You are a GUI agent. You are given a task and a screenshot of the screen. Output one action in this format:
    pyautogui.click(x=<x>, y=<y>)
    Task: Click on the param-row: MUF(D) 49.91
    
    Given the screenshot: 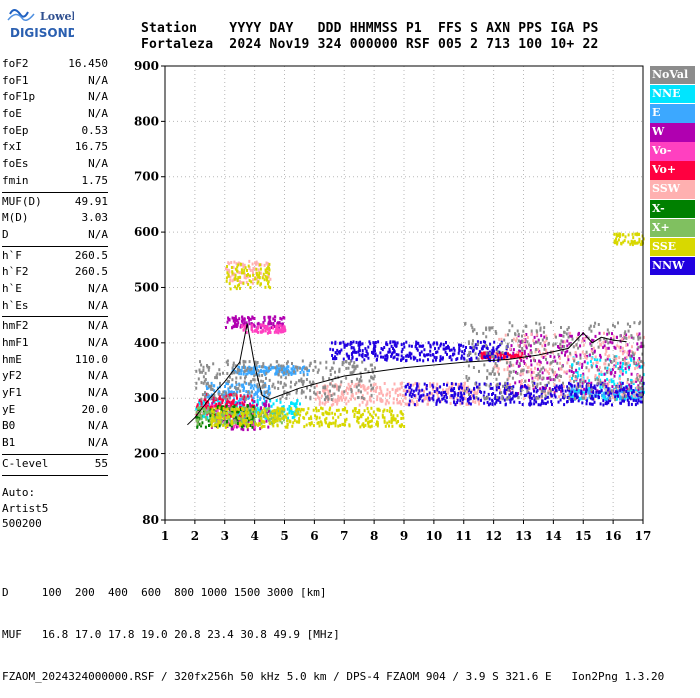 What is the action you would take?
    pyautogui.click(x=55, y=202)
    